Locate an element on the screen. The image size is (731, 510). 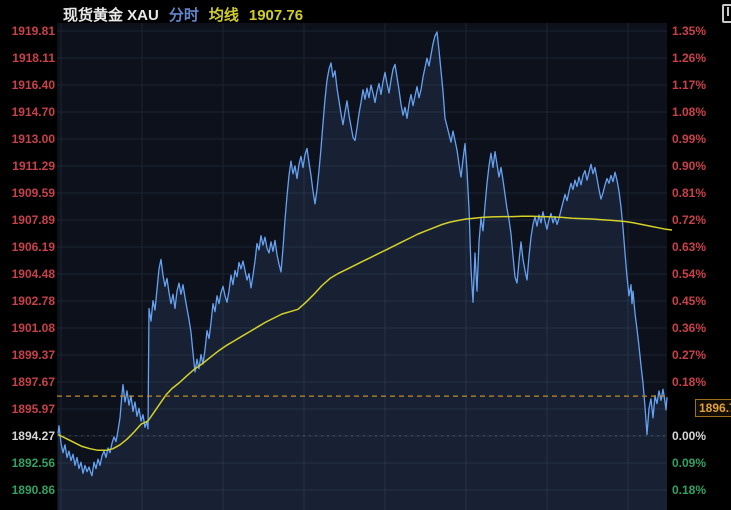
y-axis-left-label: 1909.59 is located at coordinates (33, 193).